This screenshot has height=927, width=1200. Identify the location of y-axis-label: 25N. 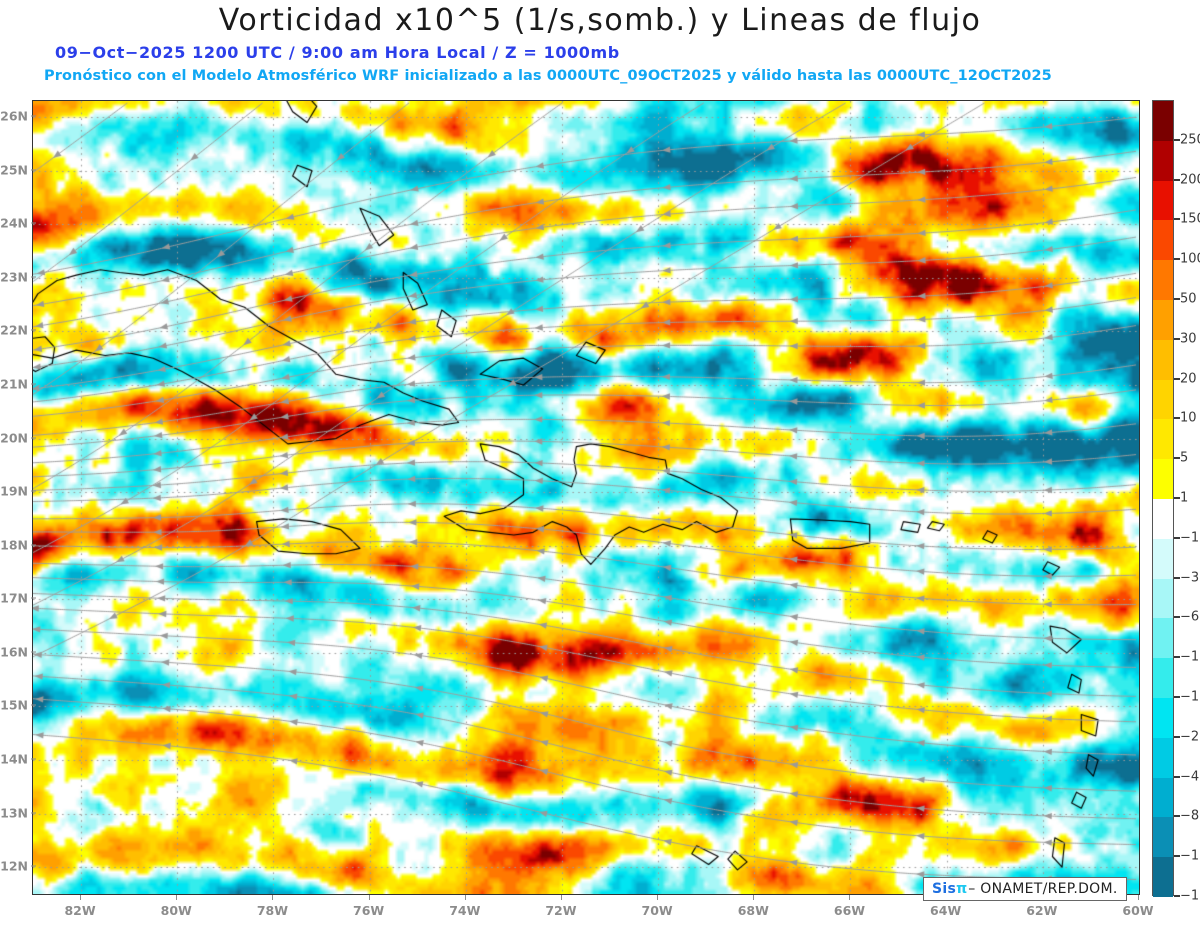
(14, 170).